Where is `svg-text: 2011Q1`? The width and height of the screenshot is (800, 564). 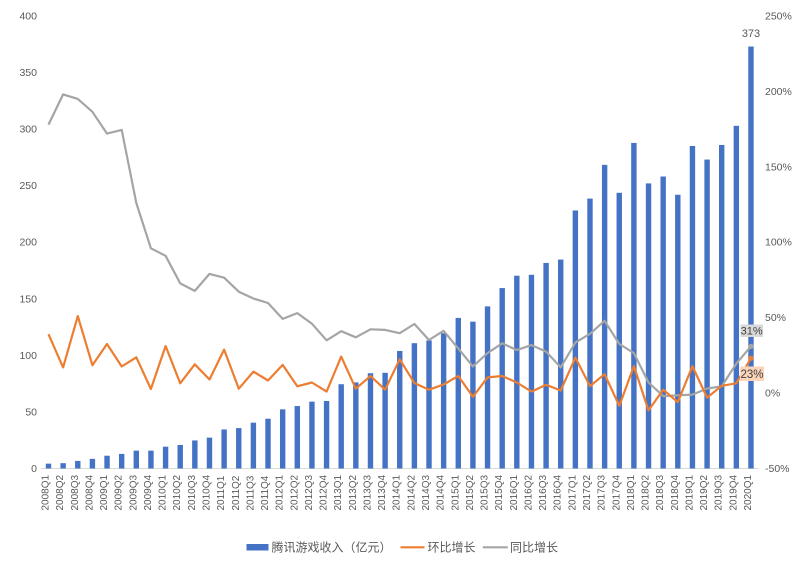
svg-text: 2011Q1 is located at coordinates (221, 492).